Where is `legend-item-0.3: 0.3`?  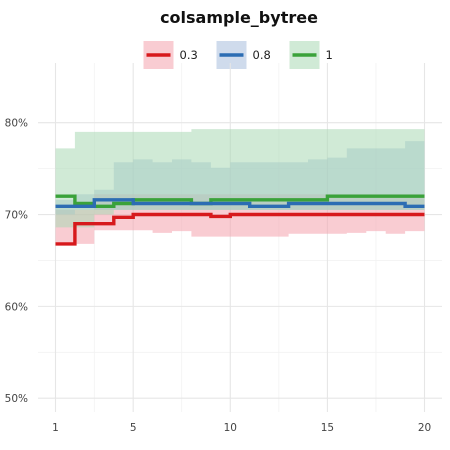 legend-item-0.3: 0.3 is located at coordinates (170, 55).